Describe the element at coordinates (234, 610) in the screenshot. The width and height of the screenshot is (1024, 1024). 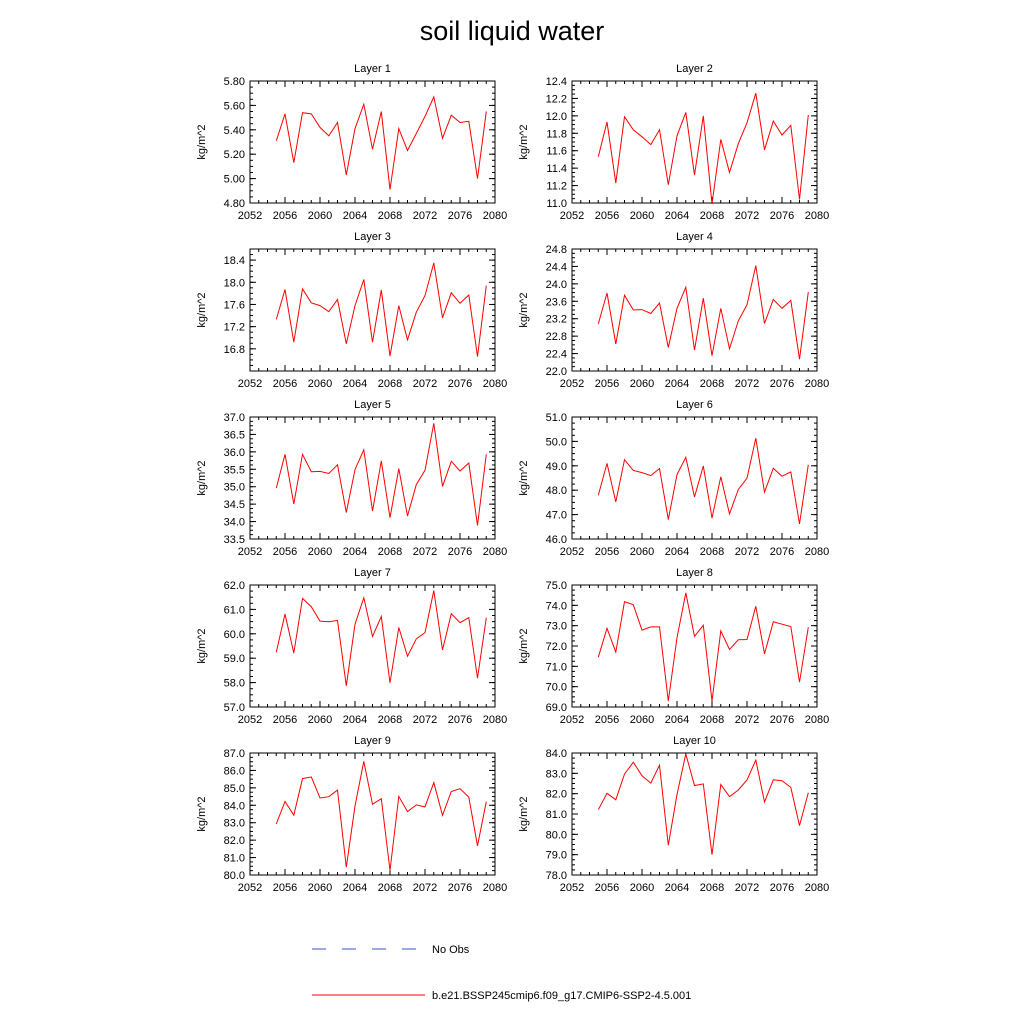
I see `y-tick-label: 61.0` at that location.